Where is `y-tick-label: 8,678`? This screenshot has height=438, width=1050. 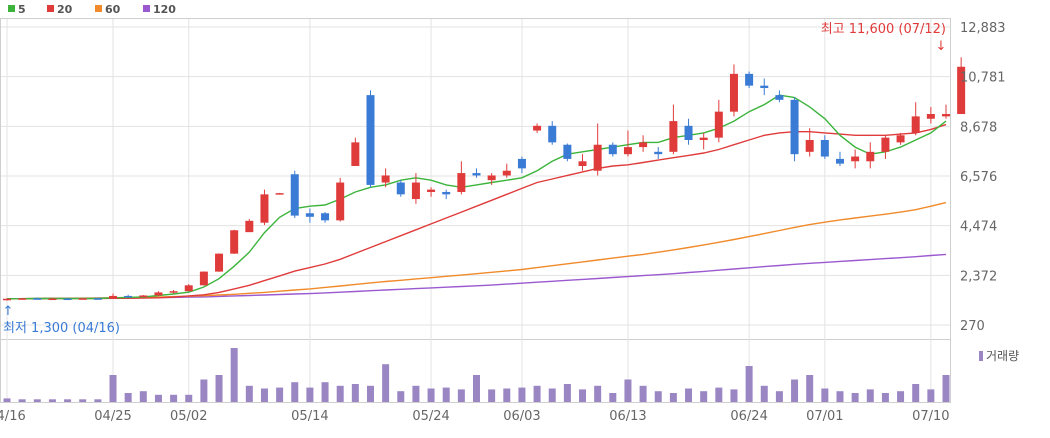 y-tick-label: 8,678 is located at coordinates (978, 127).